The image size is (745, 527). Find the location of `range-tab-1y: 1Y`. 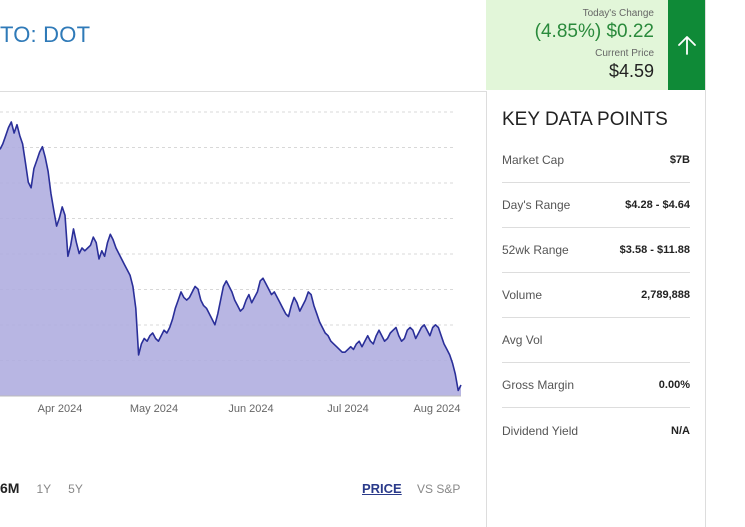

range-tab-1y: 1Y is located at coordinates (44, 489).